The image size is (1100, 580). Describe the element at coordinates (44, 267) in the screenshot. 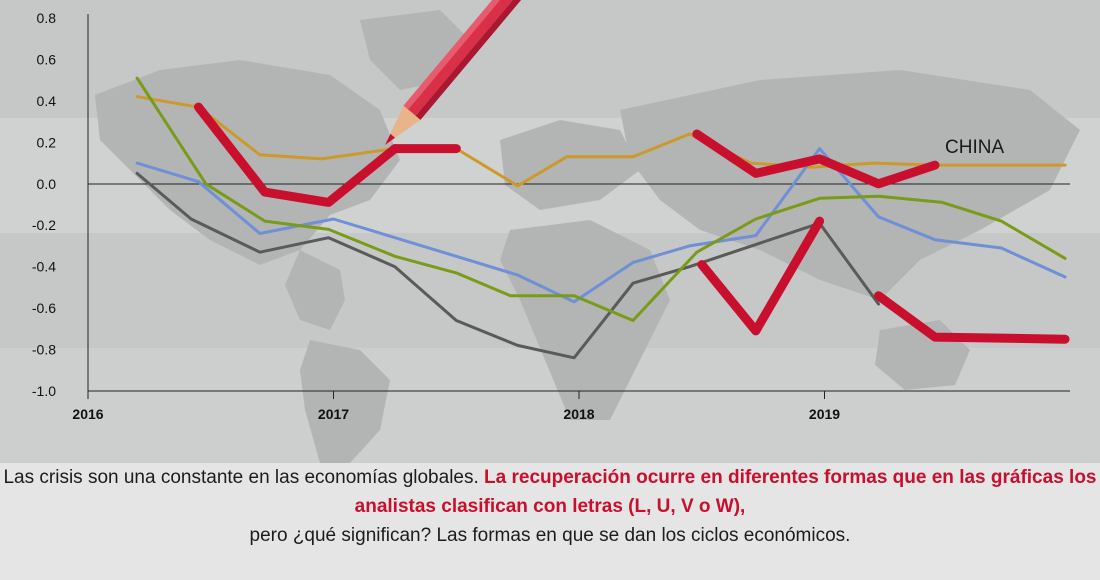

I see `y-tick-label: -0.4` at that location.